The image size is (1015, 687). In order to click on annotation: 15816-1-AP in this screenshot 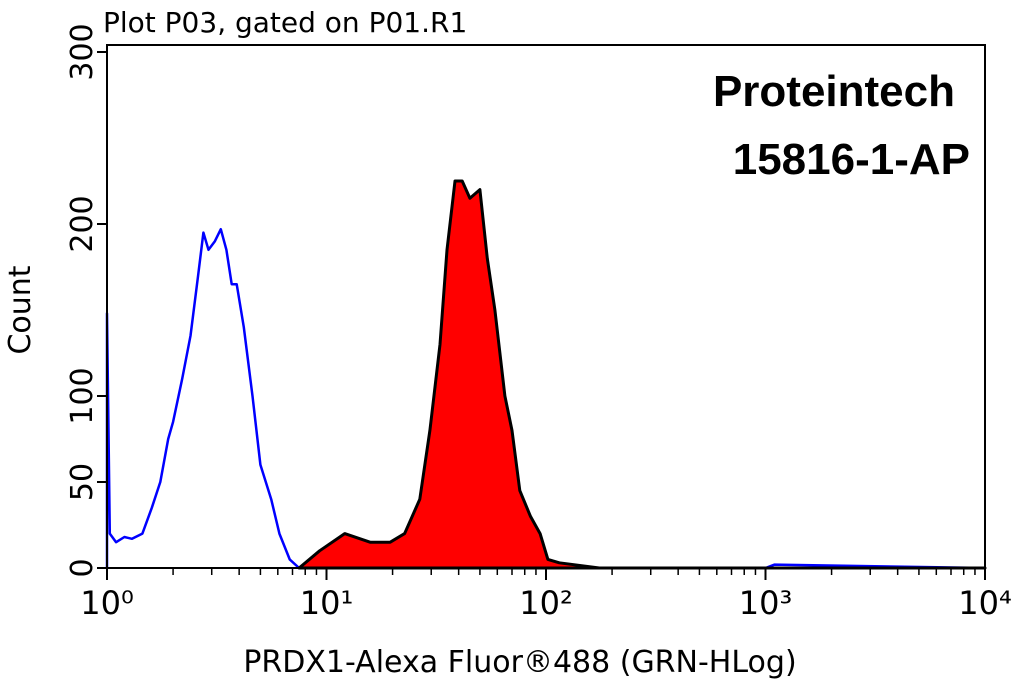, I will do `click(851, 159)`.